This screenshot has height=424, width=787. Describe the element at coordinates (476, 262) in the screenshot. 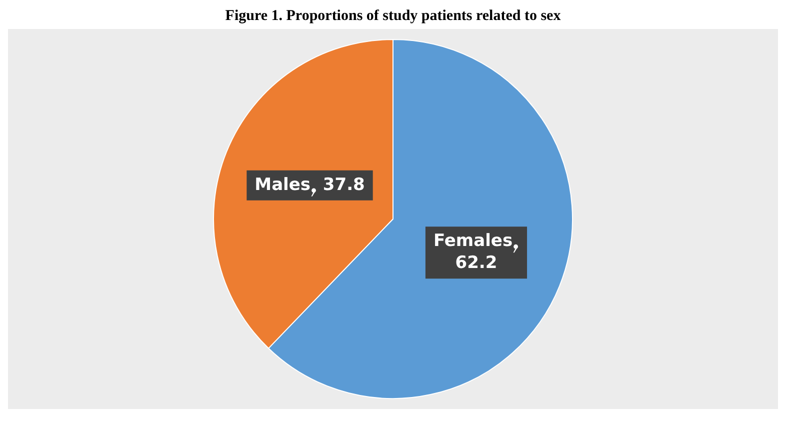

I see `data-label: 62.2` at that location.